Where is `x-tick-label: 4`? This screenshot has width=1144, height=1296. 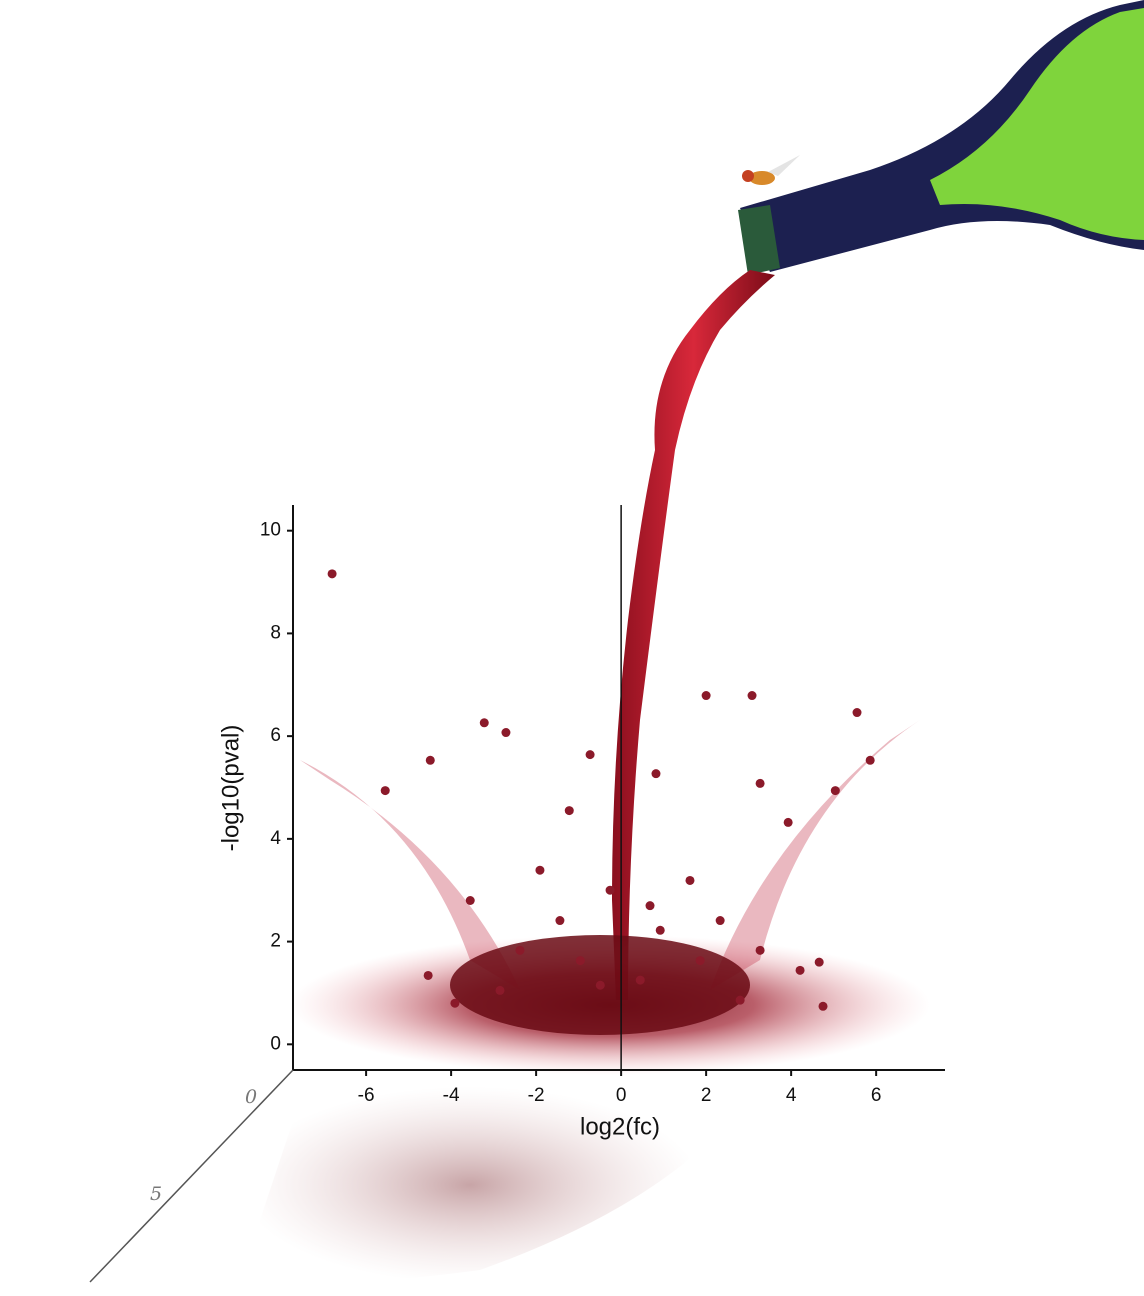
x-tick-label: 4 is located at coordinates (791, 1095).